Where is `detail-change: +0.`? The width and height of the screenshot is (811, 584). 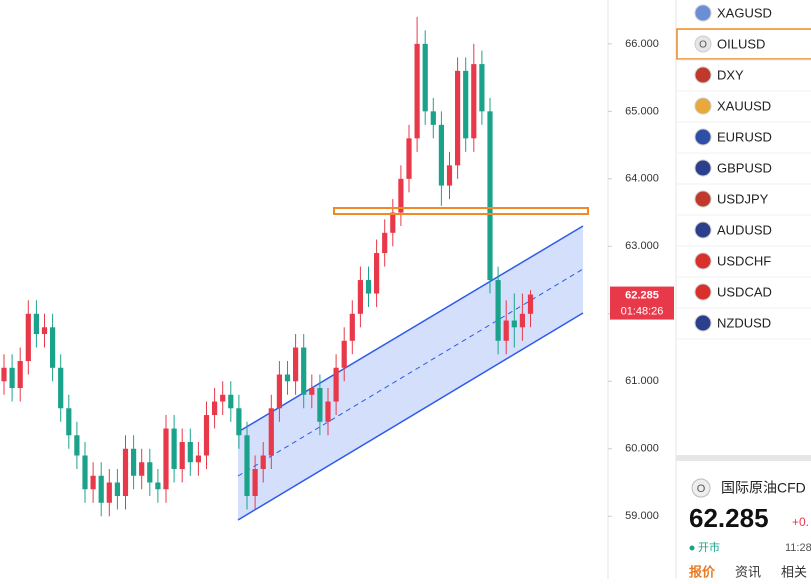 detail-change: +0. is located at coordinates (800, 522).